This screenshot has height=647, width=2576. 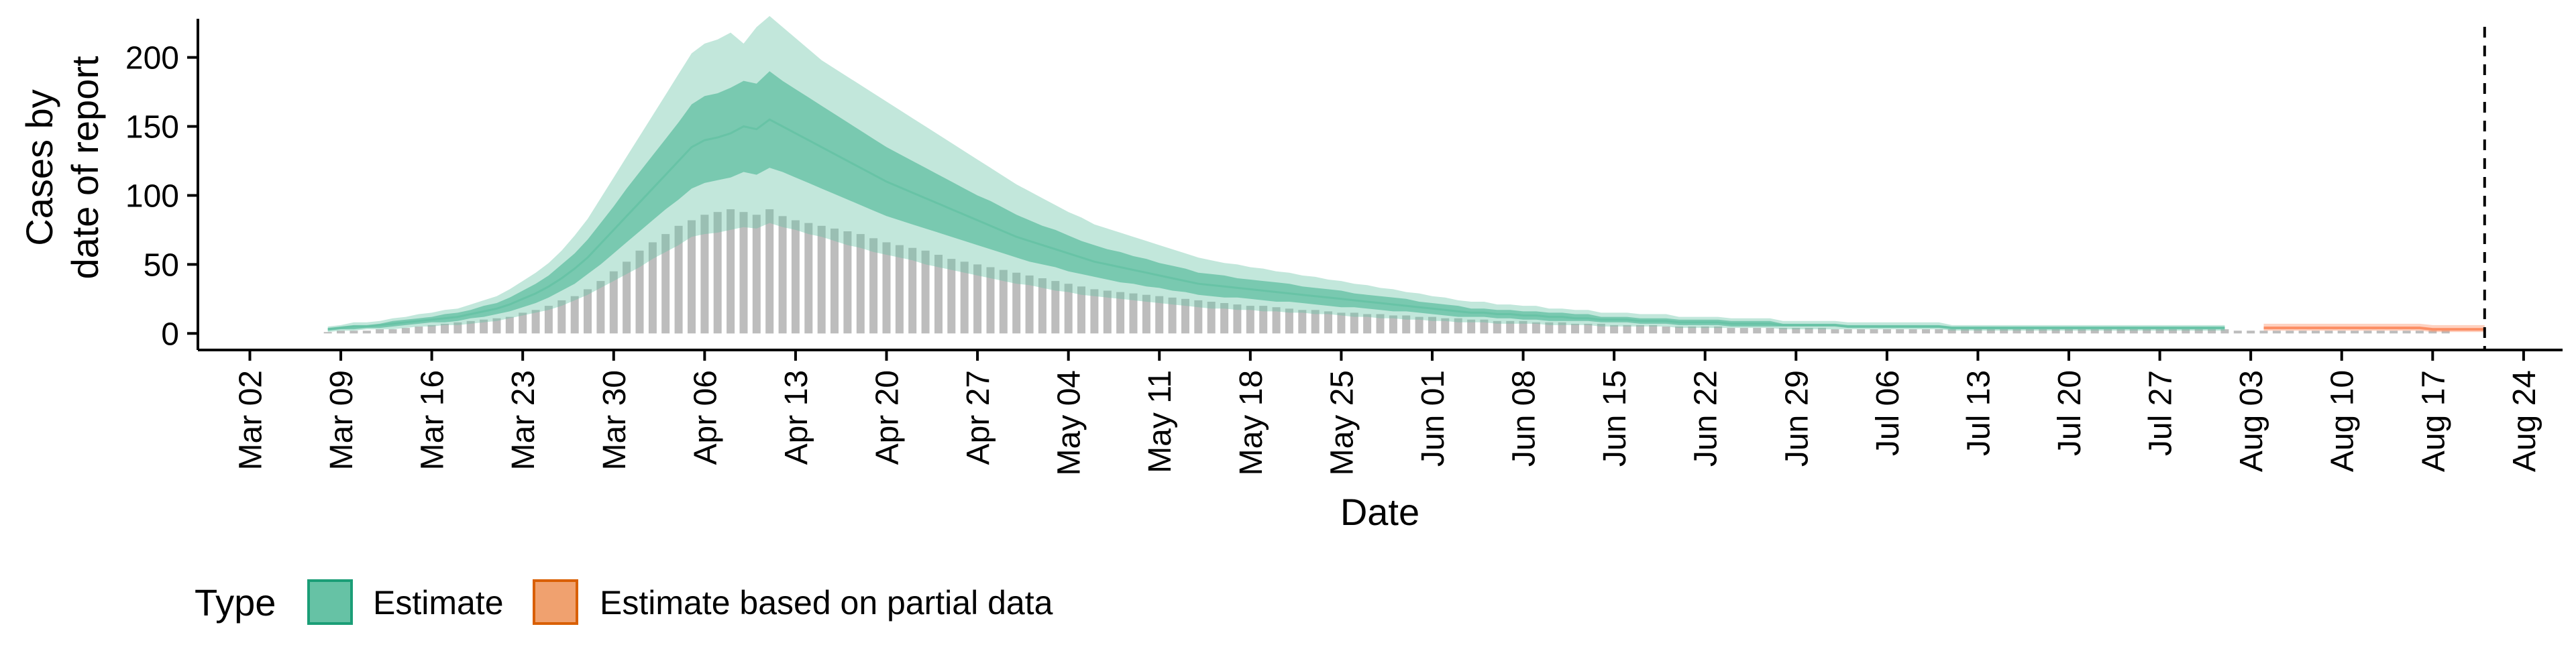 What do you see at coordinates (342, 420) in the screenshot?
I see `x-tick-label: Mar 09` at bounding box center [342, 420].